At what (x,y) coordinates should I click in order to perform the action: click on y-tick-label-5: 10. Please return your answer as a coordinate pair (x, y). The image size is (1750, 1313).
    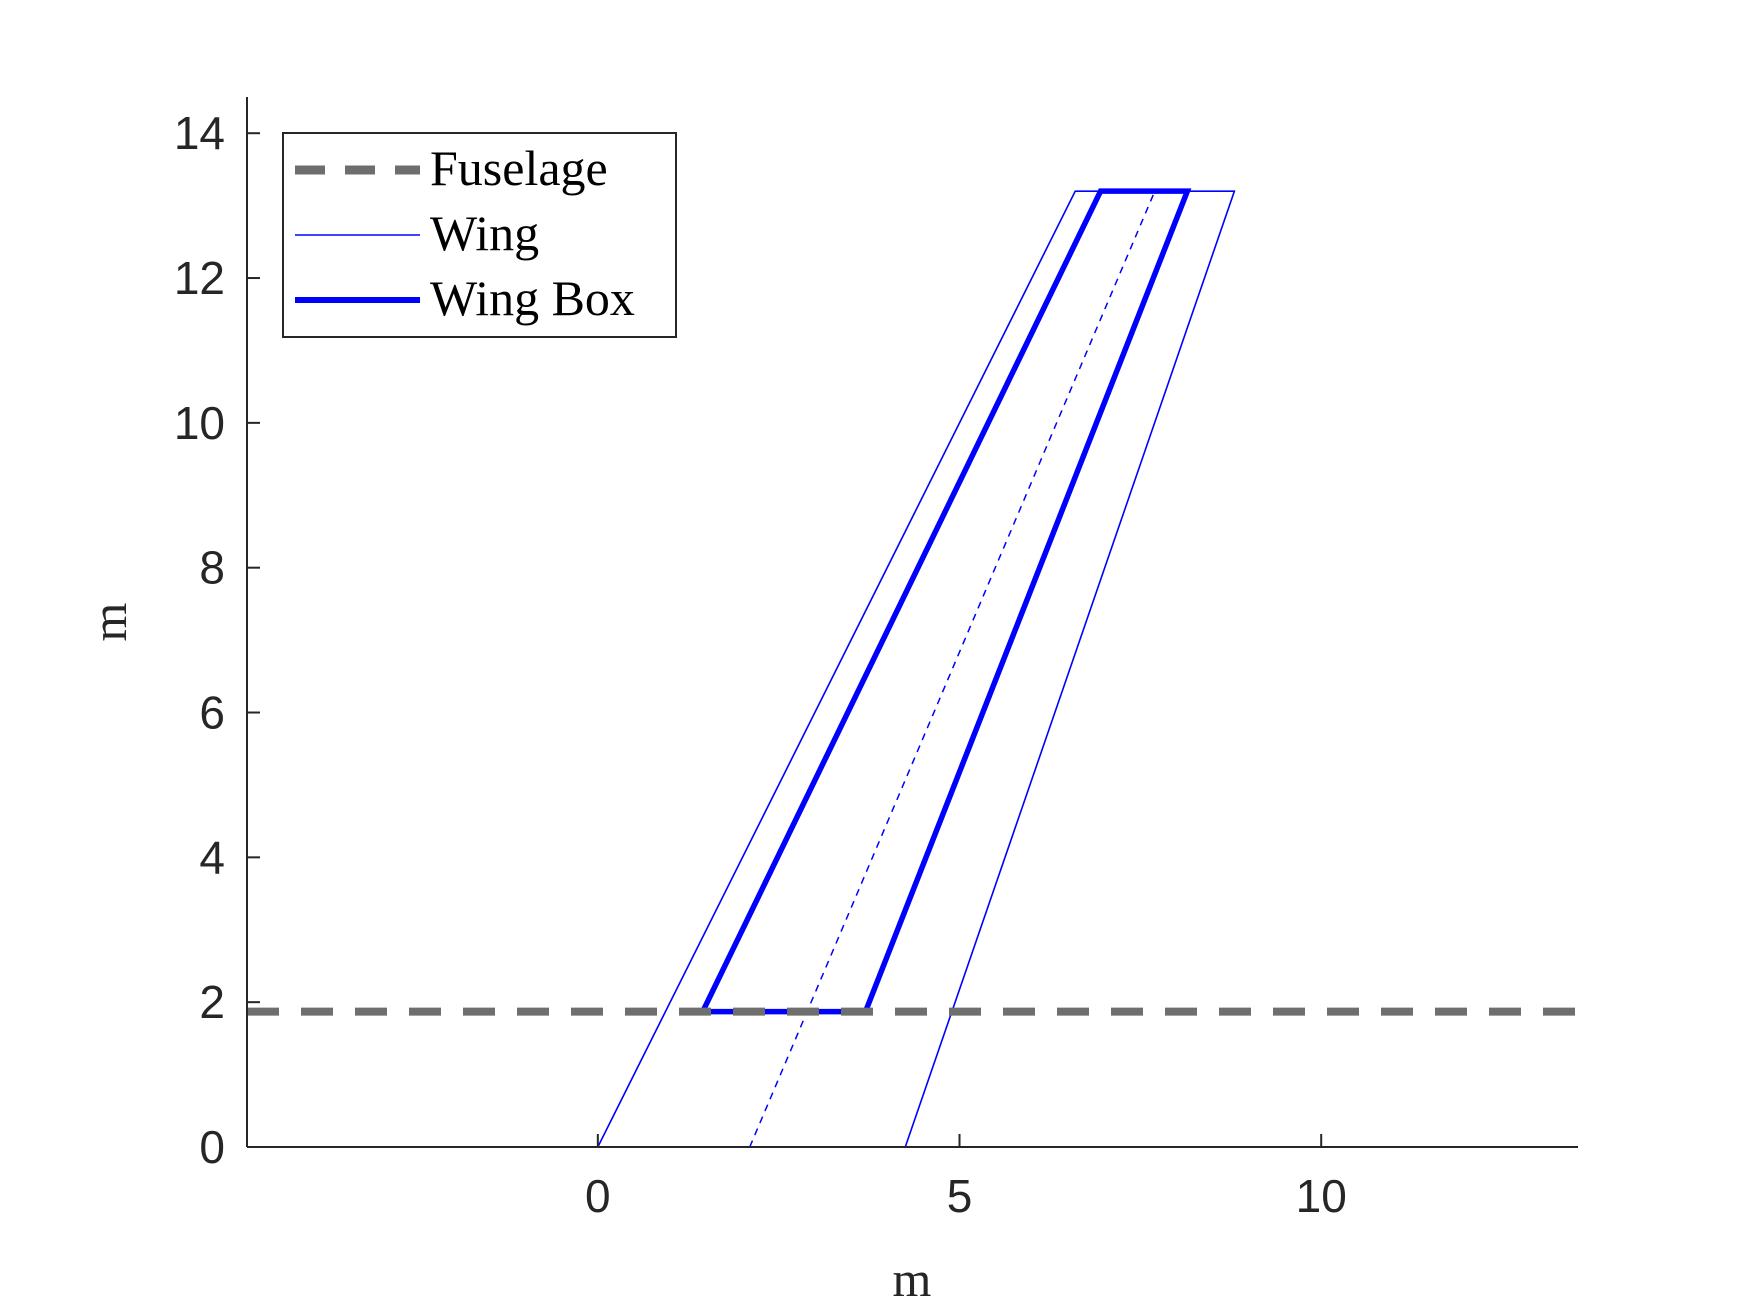
    Looking at the image, I should click on (199, 423).